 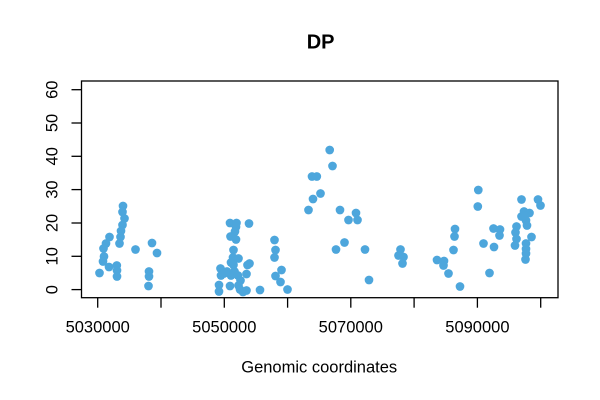 What do you see at coordinates (477, 328) in the screenshot?
I see `svg-text: 5090000` at bounding box center [477, 328].